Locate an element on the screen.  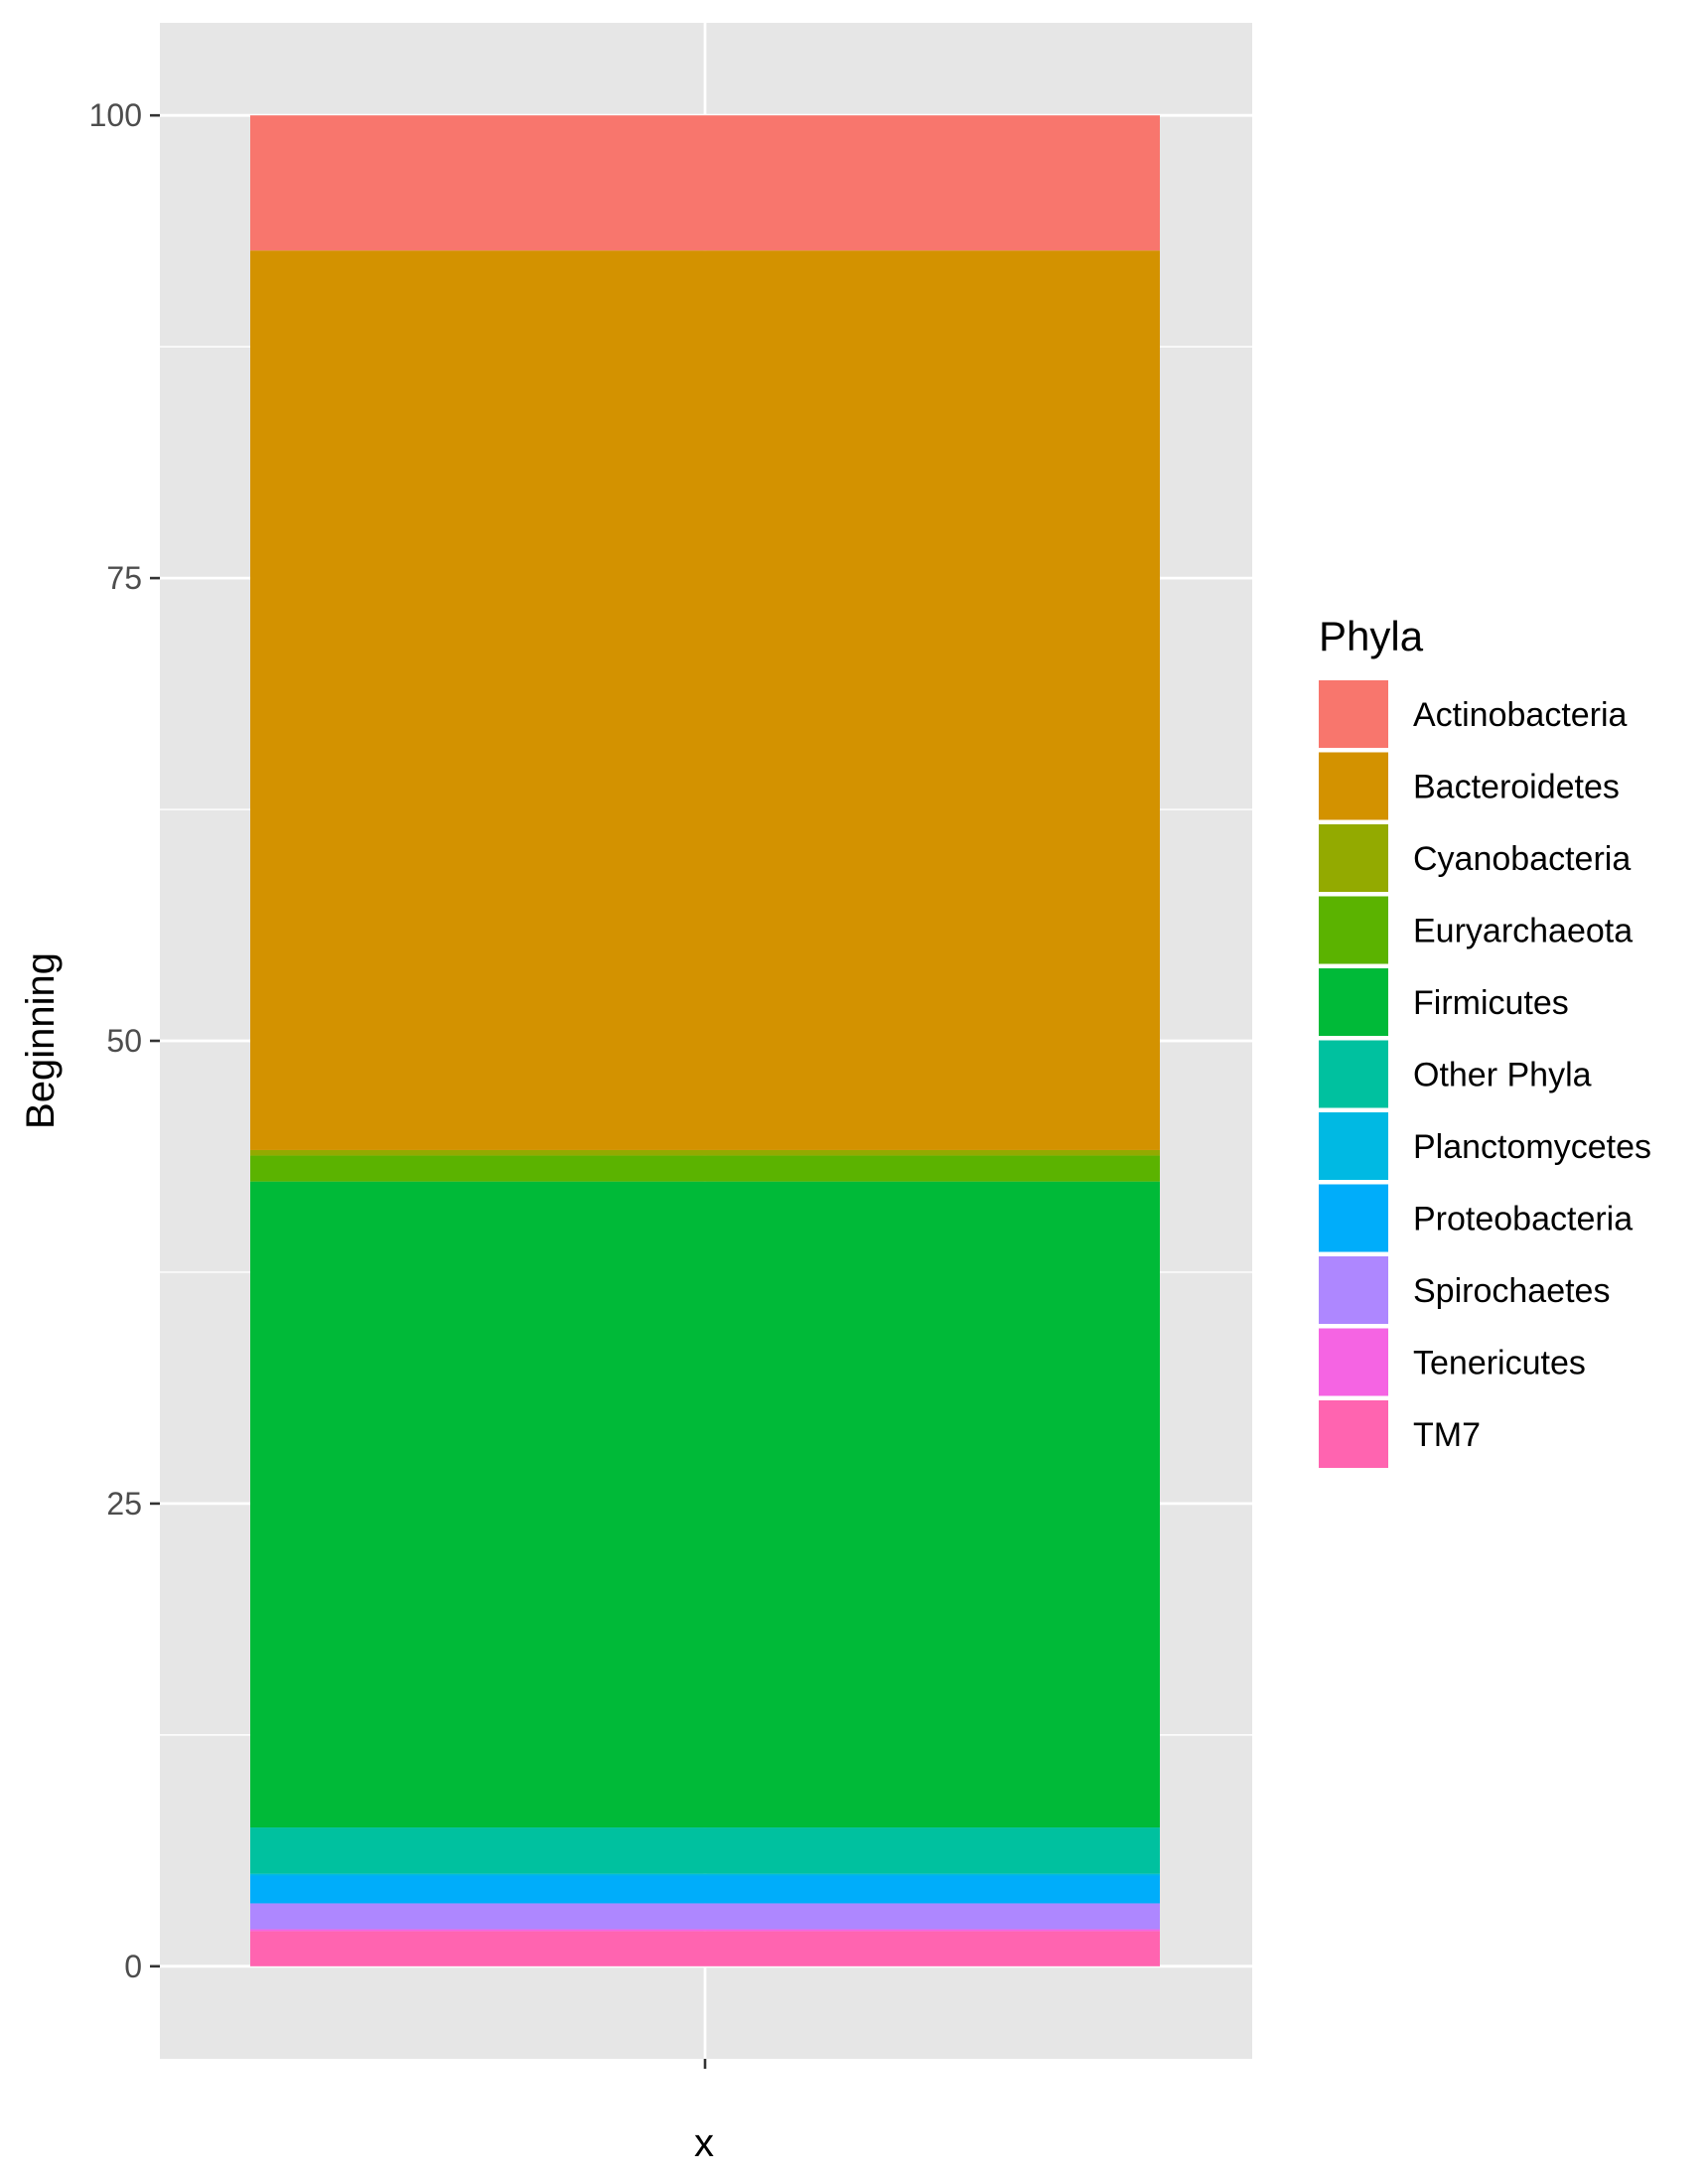
legend-label-other-phyla: Other Phyla is located at coordinates (1502, 1075).